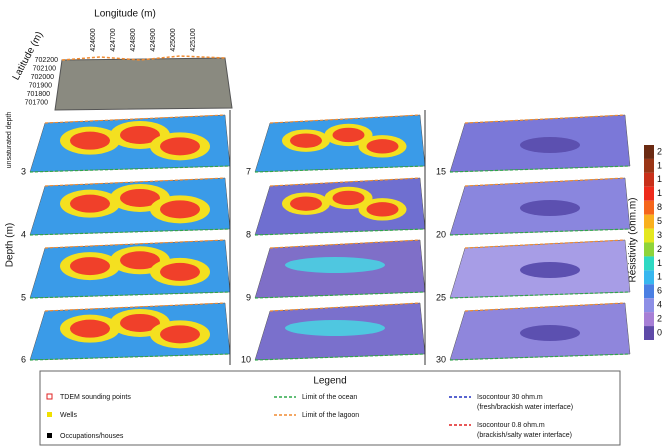 This screenshot has height=446, width=663. Describe the element at coordinates (659, 207) in the screenshot. I see `colorbar-label: 8` at that location.